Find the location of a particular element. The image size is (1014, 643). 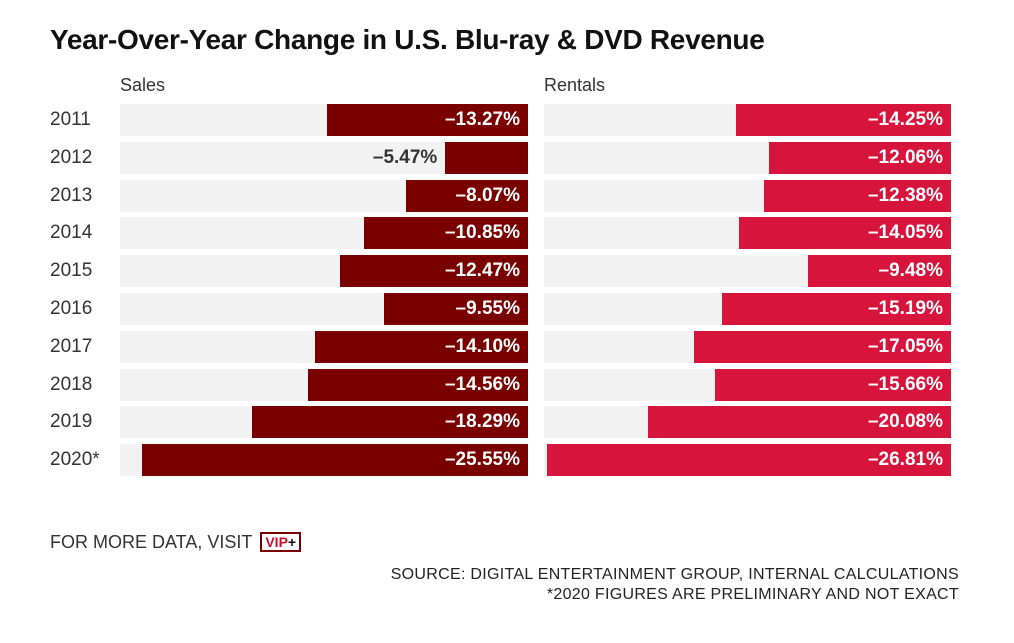

sales-bar-track: –18.29% is located at coordinates (324, 422).